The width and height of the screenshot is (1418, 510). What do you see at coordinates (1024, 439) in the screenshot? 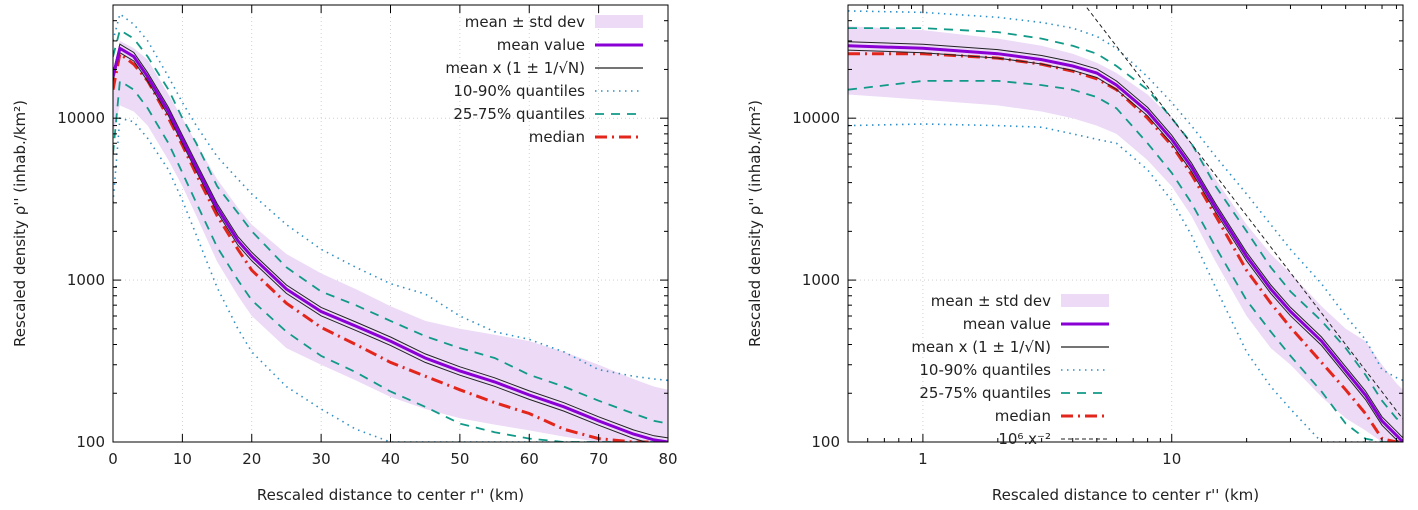
I see `legend-label: 10⁶.x⁻²` at bounding box center [1024, 439].